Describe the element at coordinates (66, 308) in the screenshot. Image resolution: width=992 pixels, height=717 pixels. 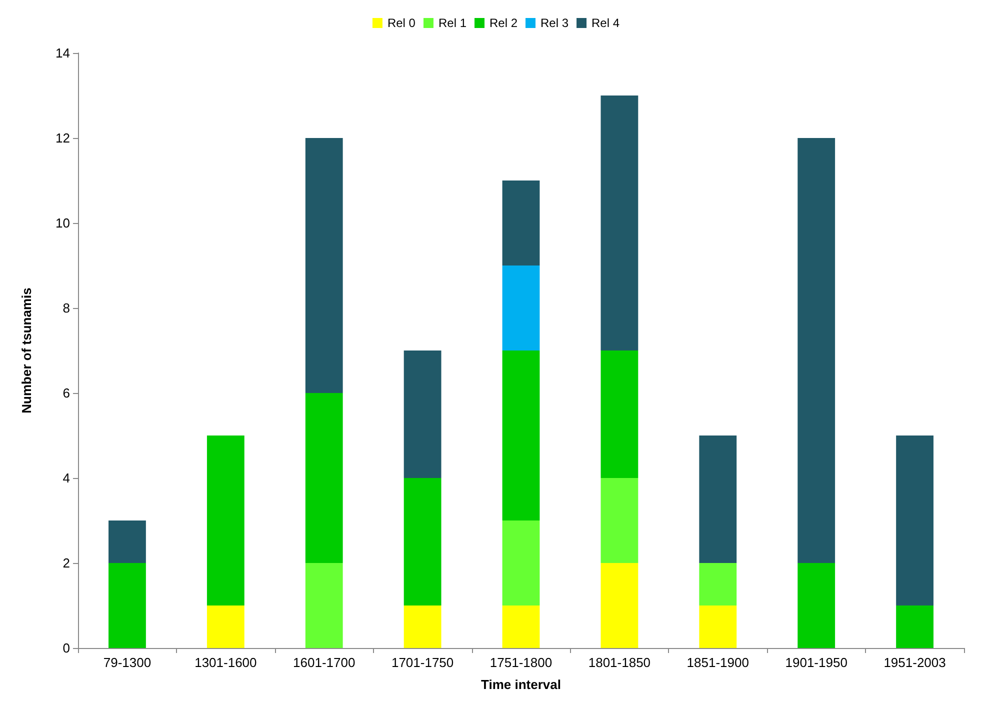
I see `y-tick-label: 8` at that location.